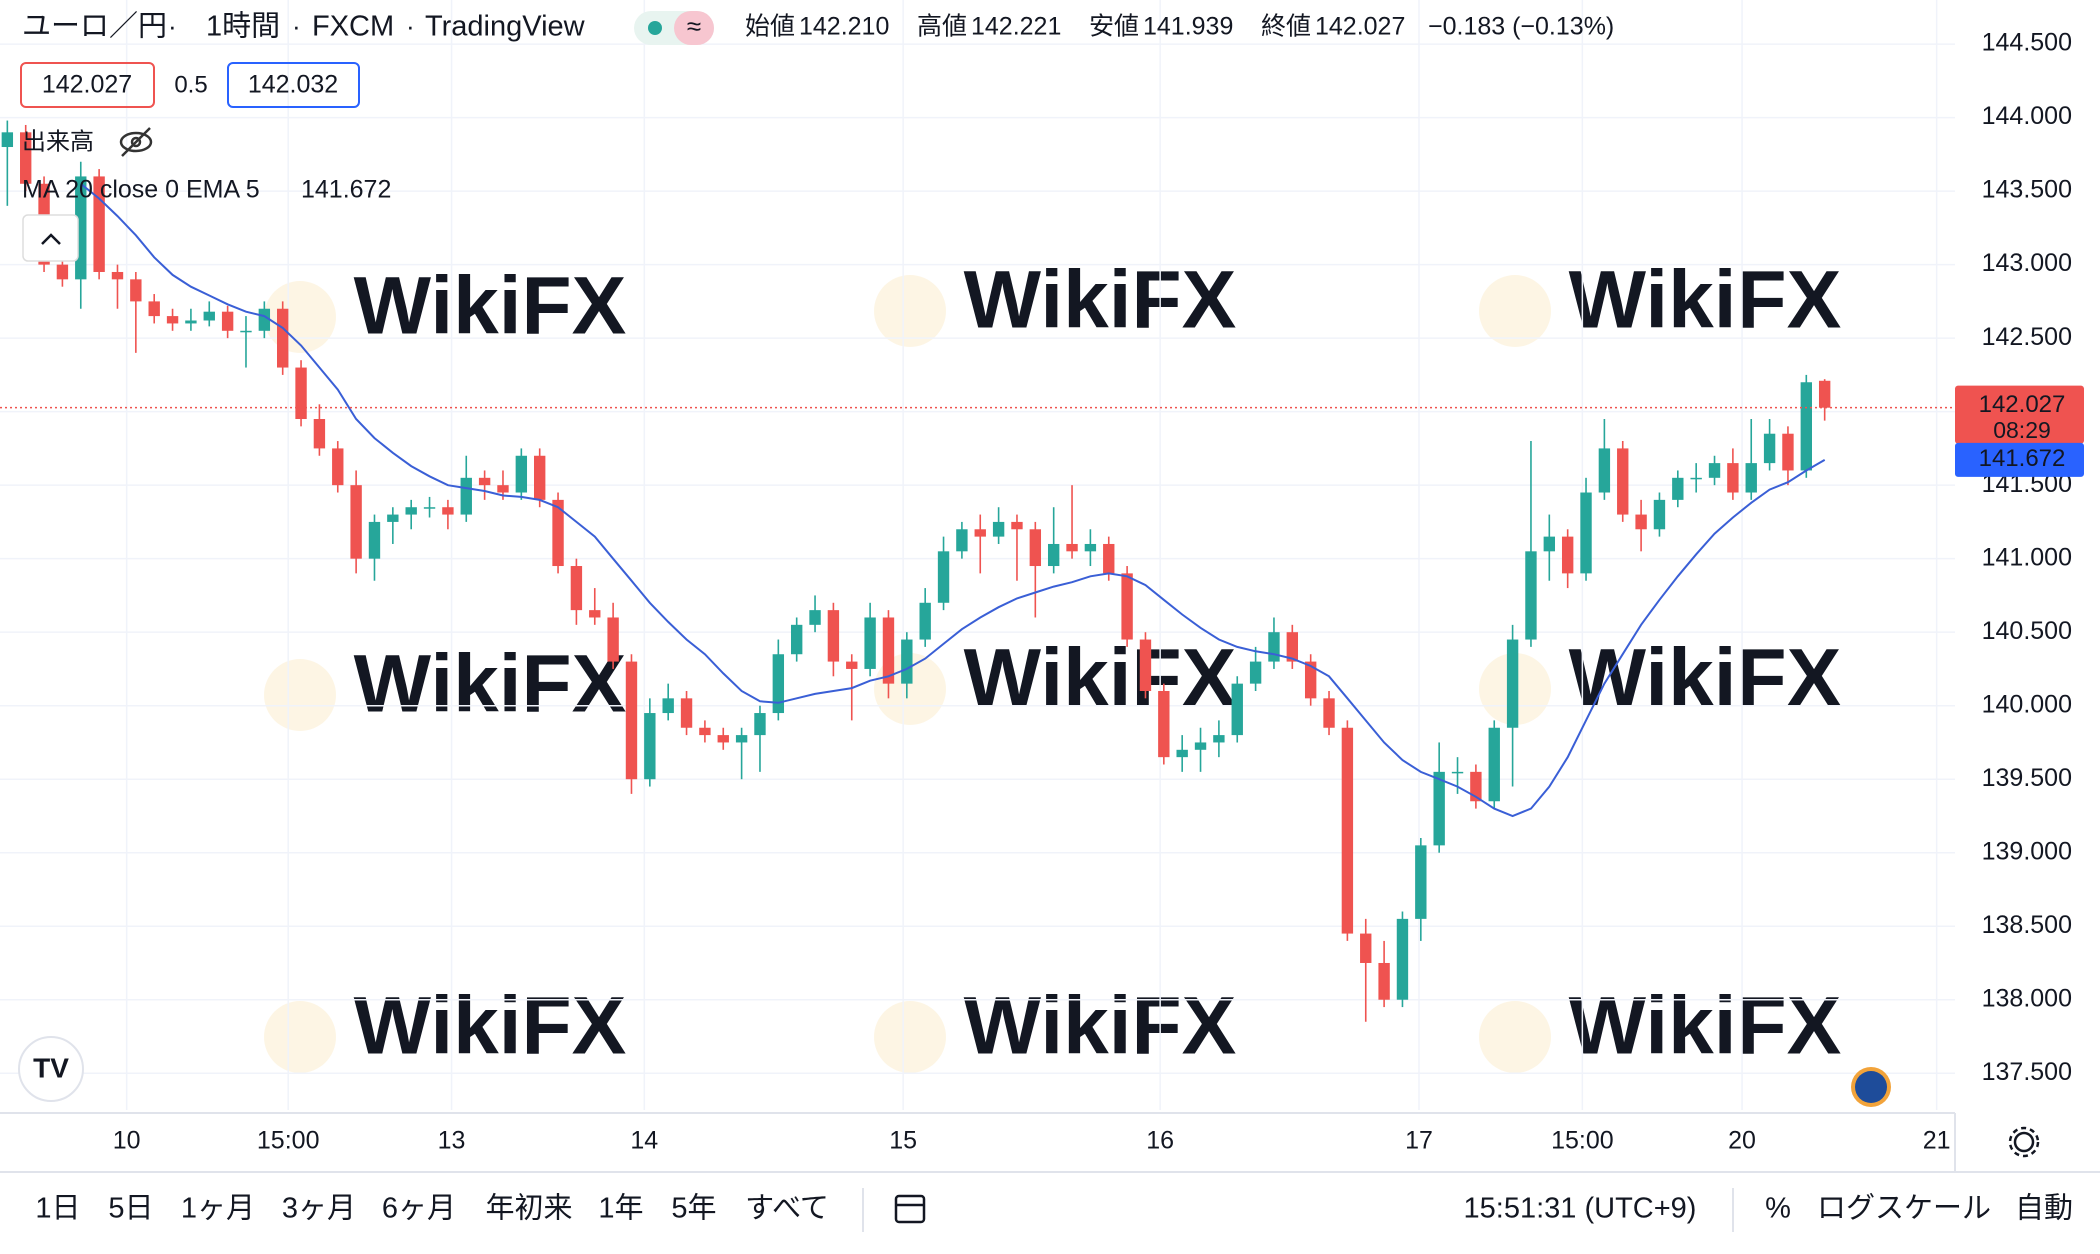  Describe the element at coordinates (655, 28) in the screenshot. I see `market-open-dot` at that location.